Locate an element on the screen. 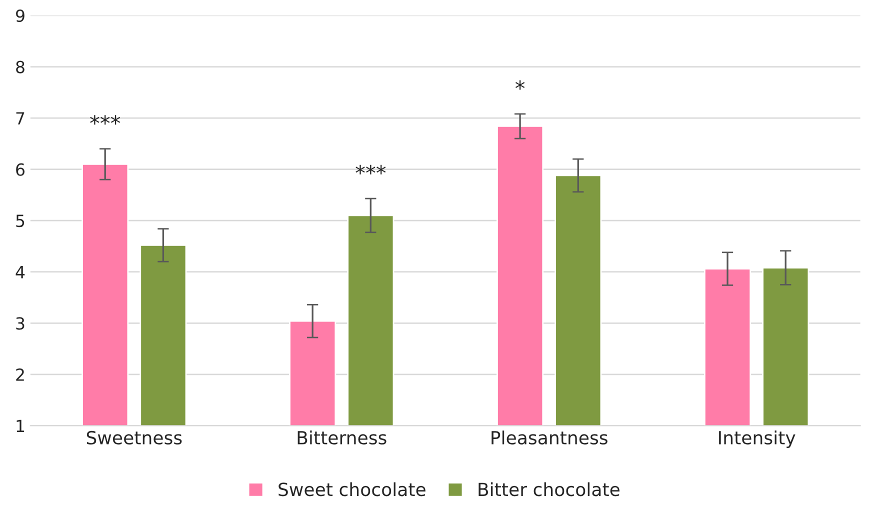  x-tick-label: Sweetness is located at coordinates (134, 437).